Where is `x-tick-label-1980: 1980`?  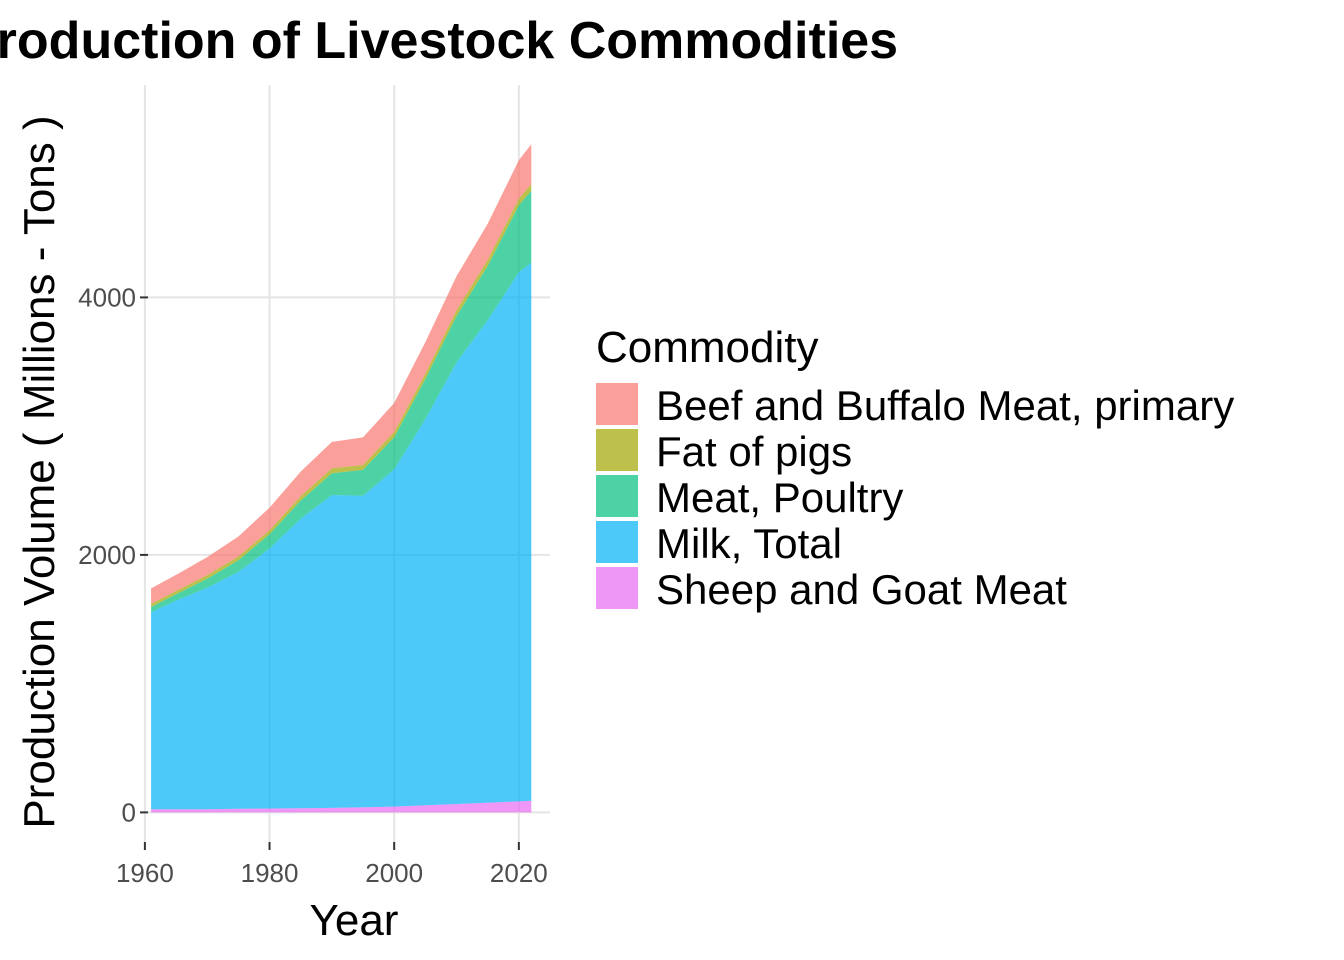
x-tick-label-1980: 1980 is located at coordinates (270, 873).